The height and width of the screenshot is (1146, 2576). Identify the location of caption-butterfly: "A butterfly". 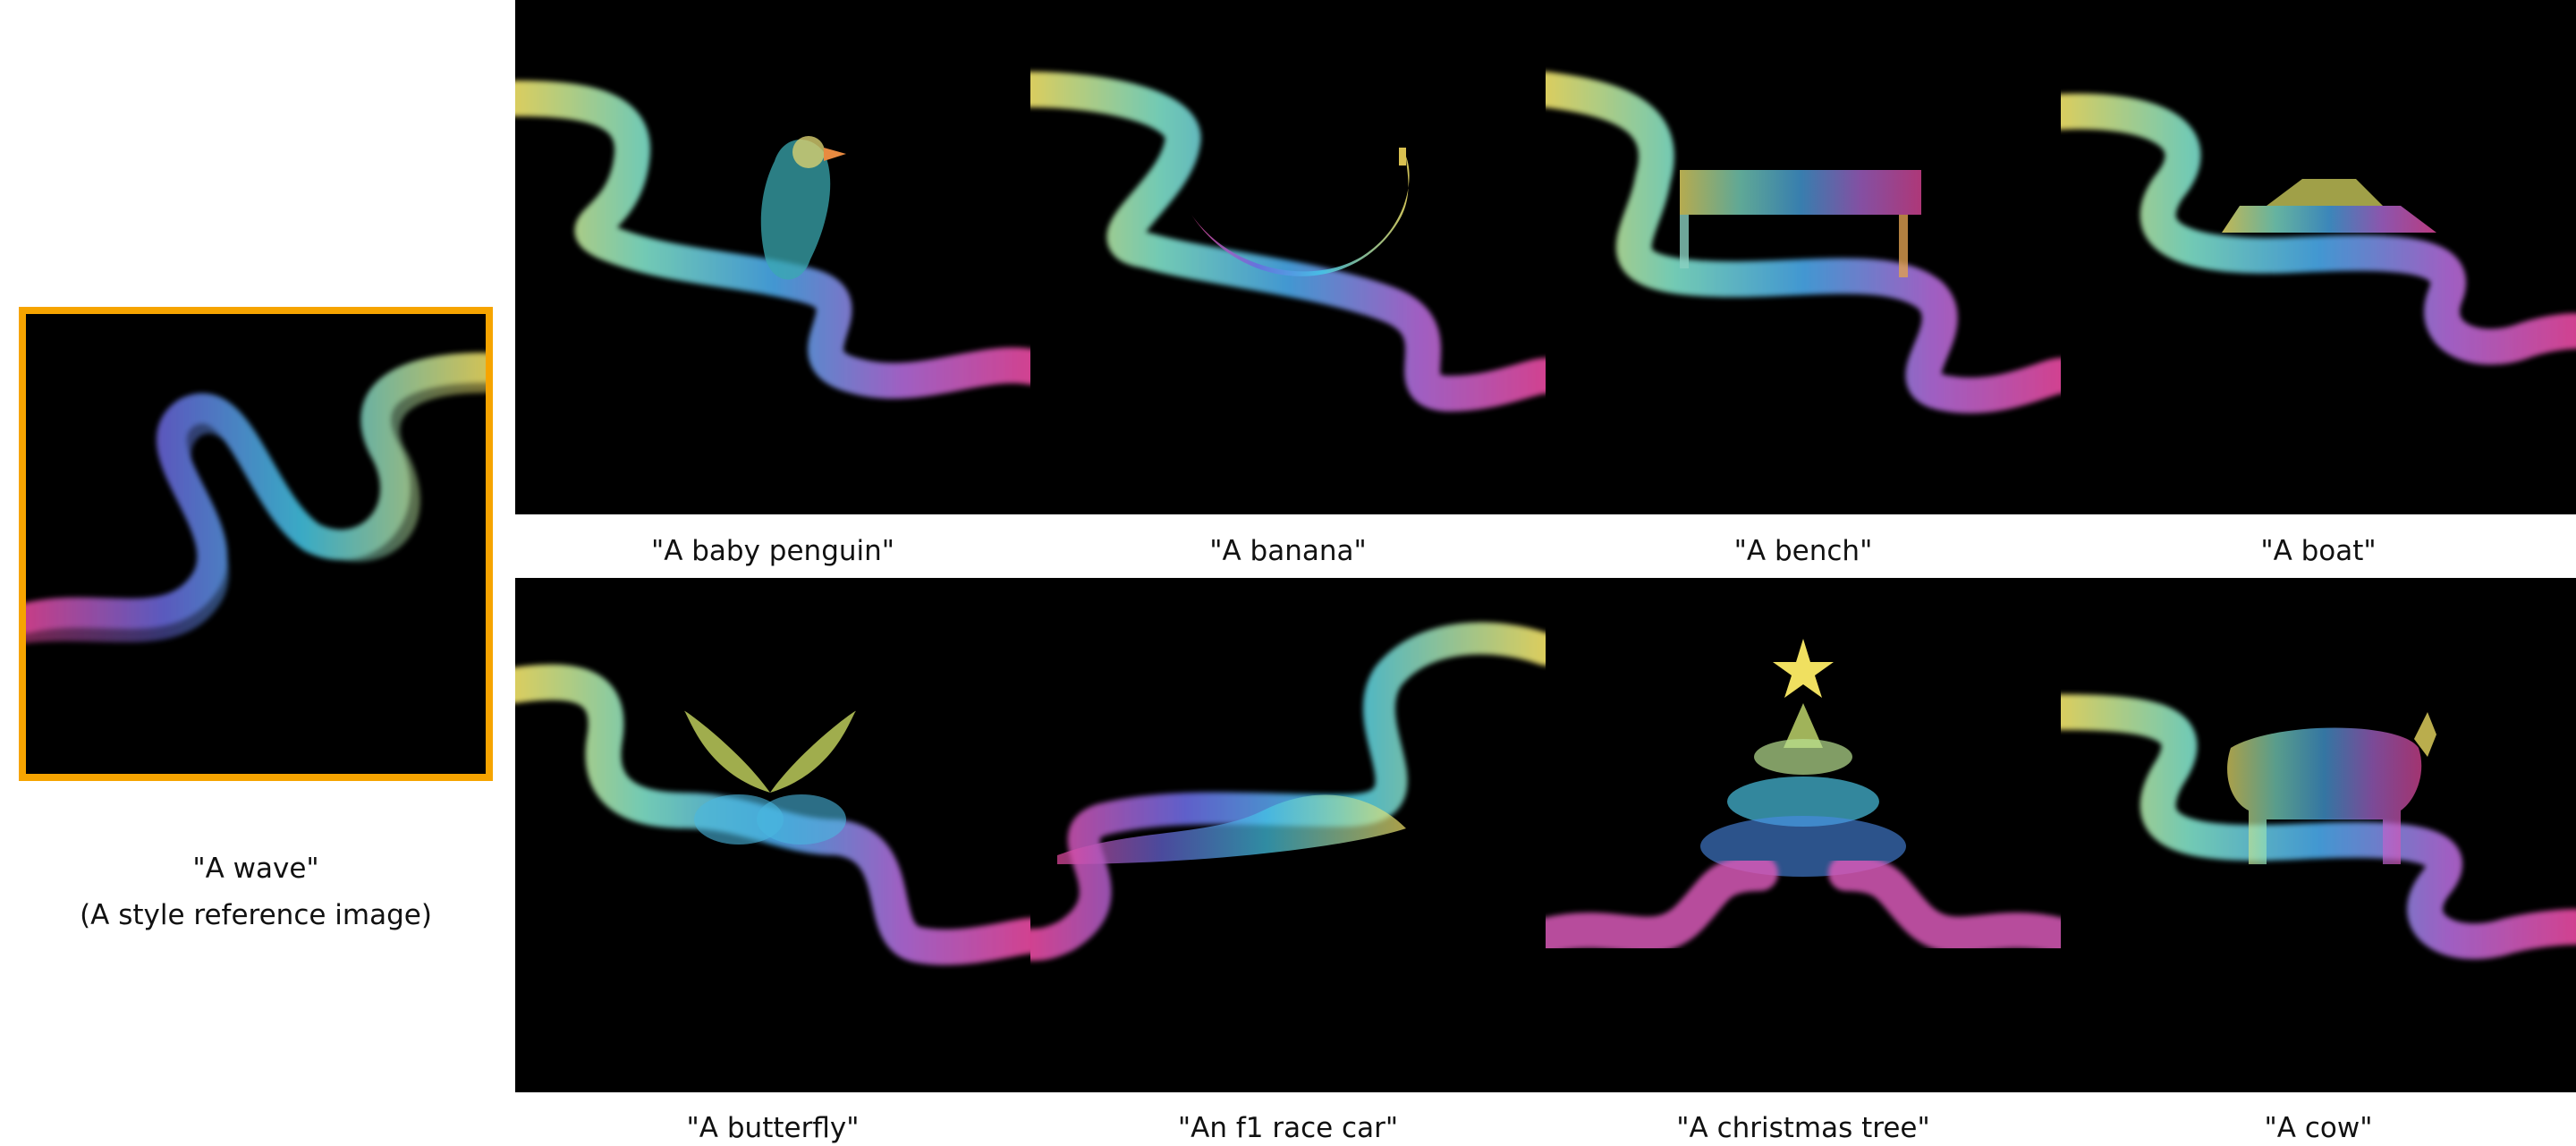
(773, 1128).